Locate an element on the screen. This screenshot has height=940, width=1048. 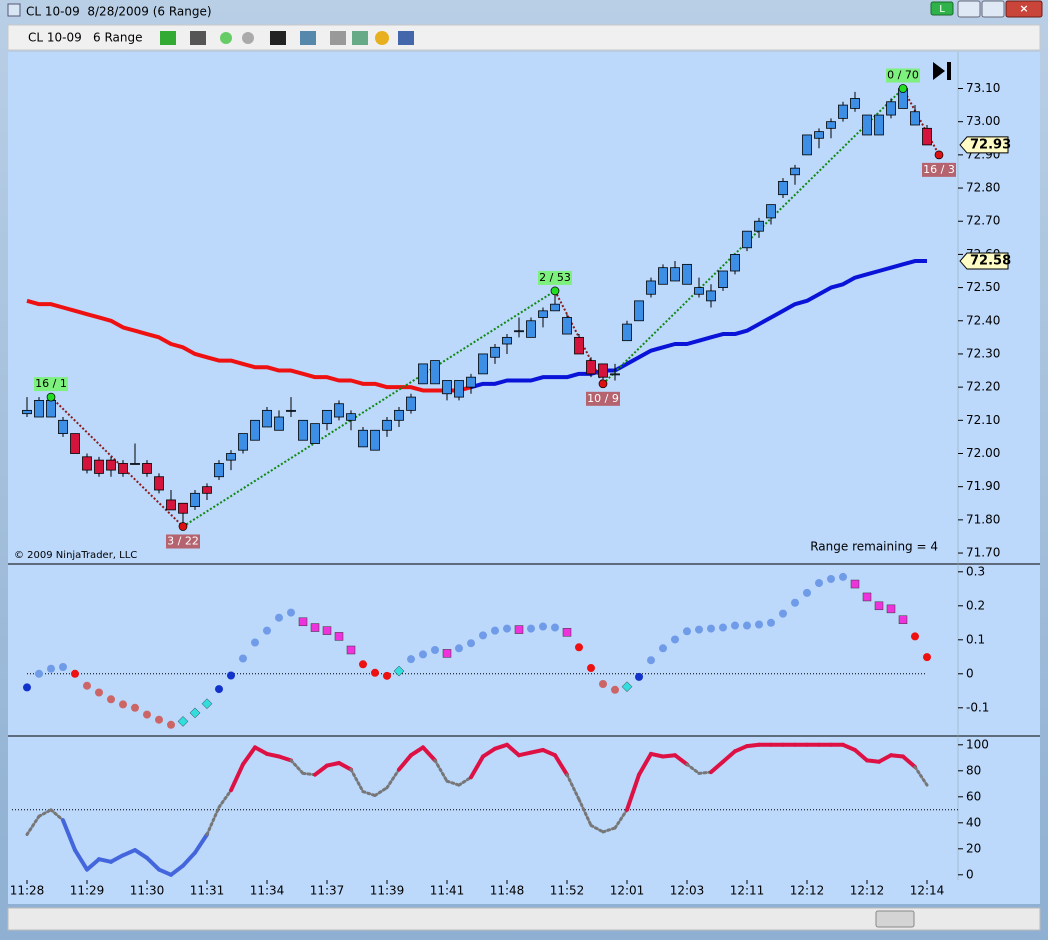
close-icon: × is located at coordinates (1023, 8).